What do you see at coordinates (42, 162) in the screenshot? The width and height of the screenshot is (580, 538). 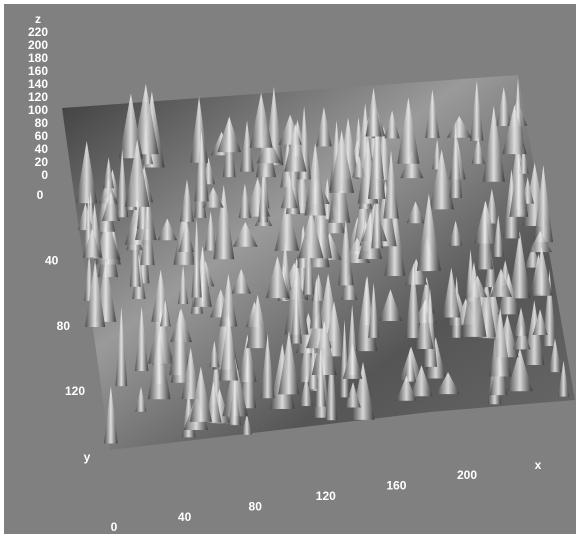 I see `z-tick-label: 20` at bounding box center [42, 162].